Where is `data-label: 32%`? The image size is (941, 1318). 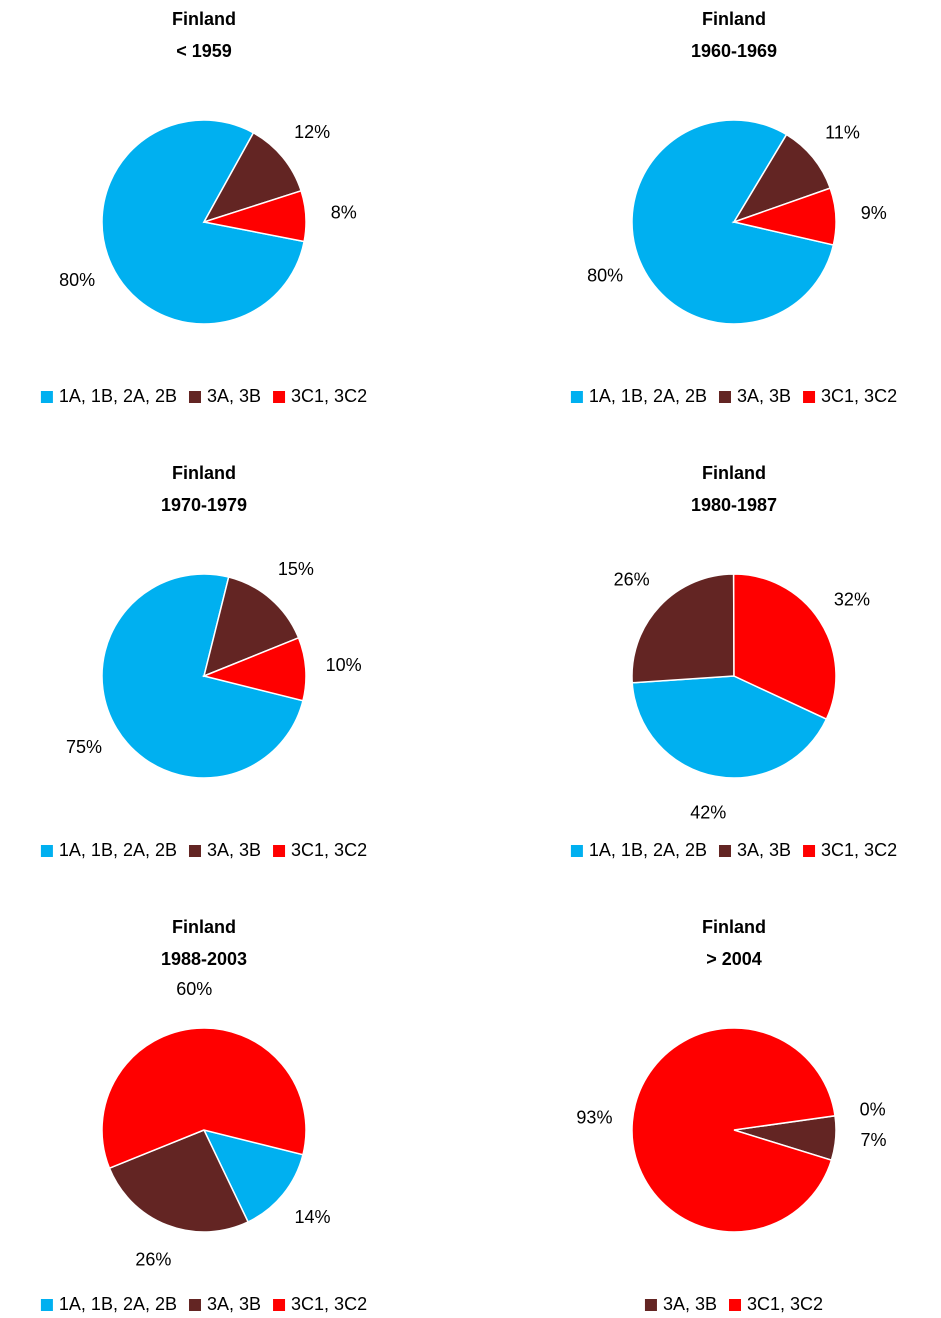 data-label: 32% is located at coordinates (852, 599).